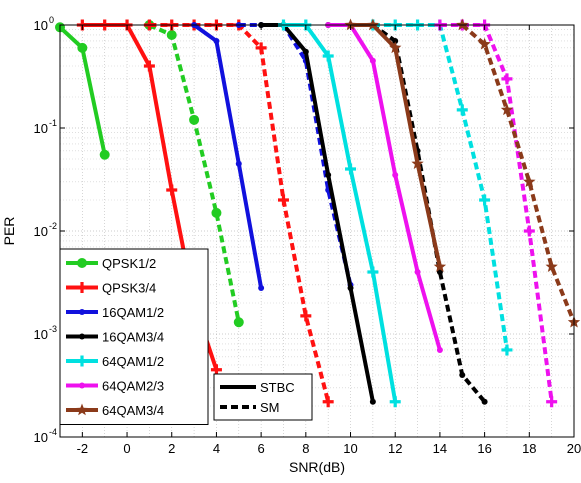 The height and width of the screenshot is (483, 581). I want to click on legend-label: 16QAM3/4, so click(133, 337).